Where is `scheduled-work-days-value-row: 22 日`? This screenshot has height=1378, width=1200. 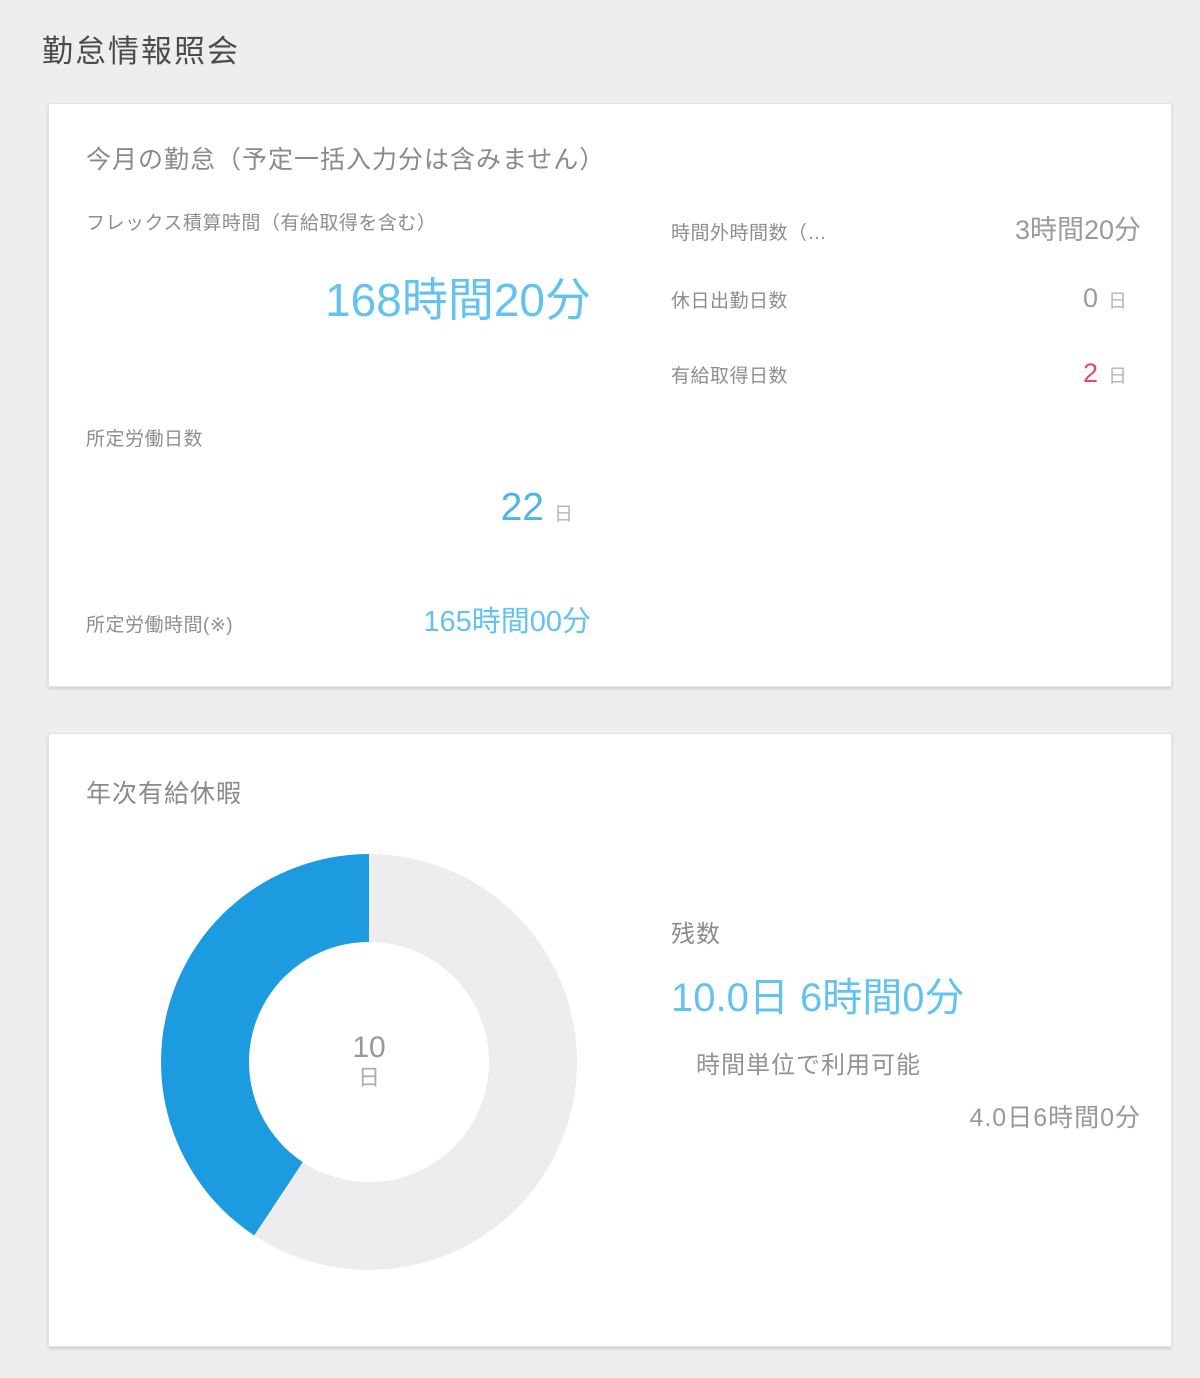
scheduled-work-days-value-row: 22 日 is located at coordinates (537, 508).